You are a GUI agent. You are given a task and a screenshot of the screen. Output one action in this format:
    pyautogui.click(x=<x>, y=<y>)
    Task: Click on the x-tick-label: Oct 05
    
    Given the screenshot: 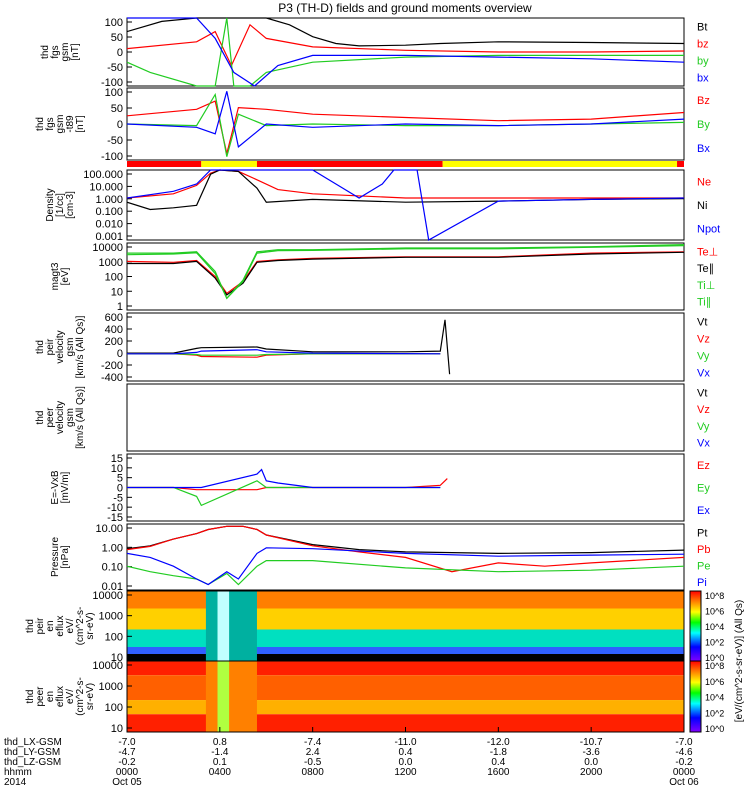 What is the action you would take?
    pyautogui.click(x=127, y=782)
    